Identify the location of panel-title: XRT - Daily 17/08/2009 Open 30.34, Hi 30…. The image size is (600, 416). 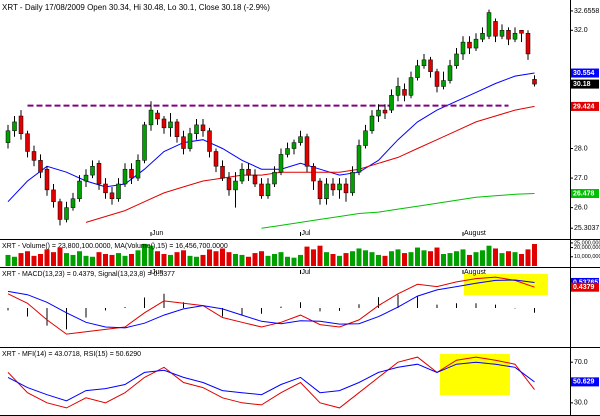
(136, 7).